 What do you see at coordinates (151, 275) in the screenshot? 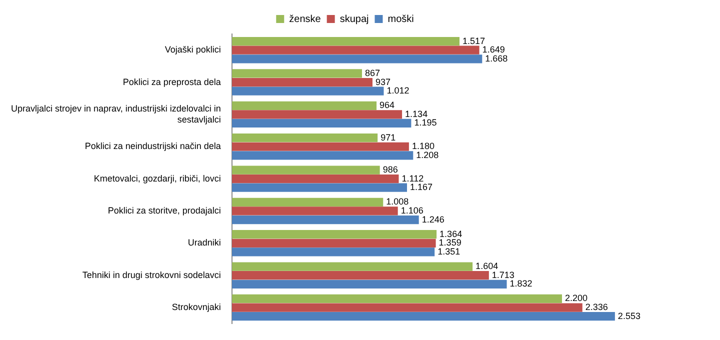
I see `y-tick-label: Tehniki in drugi strokovni sodelavci` at bounding box center [151, 275].